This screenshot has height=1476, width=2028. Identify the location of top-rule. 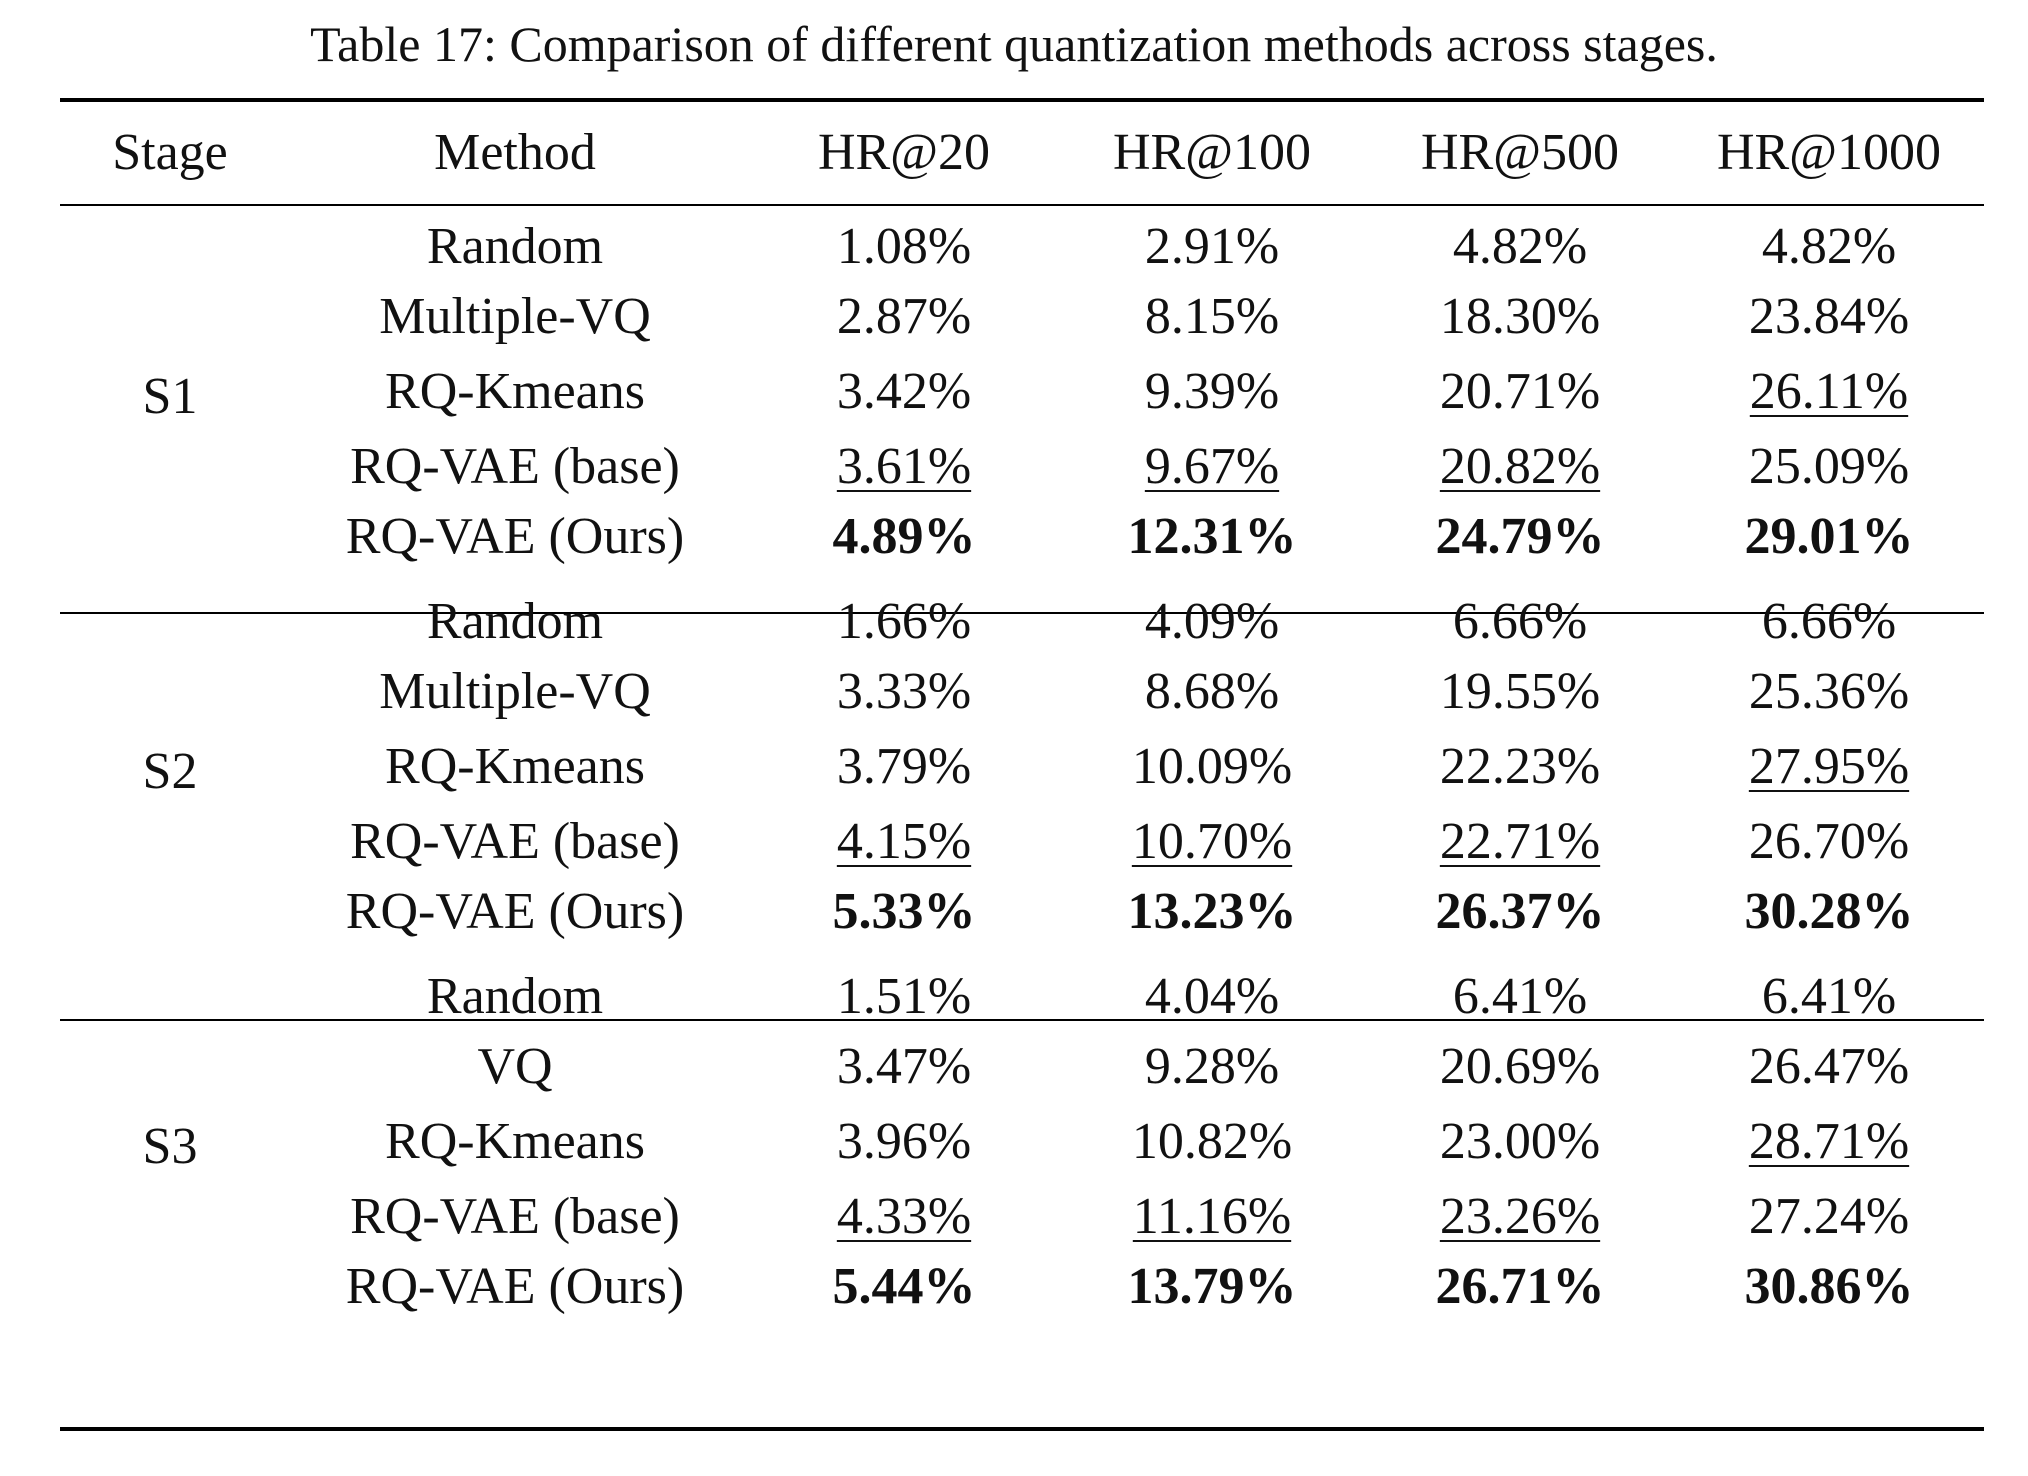
(1022, 100).